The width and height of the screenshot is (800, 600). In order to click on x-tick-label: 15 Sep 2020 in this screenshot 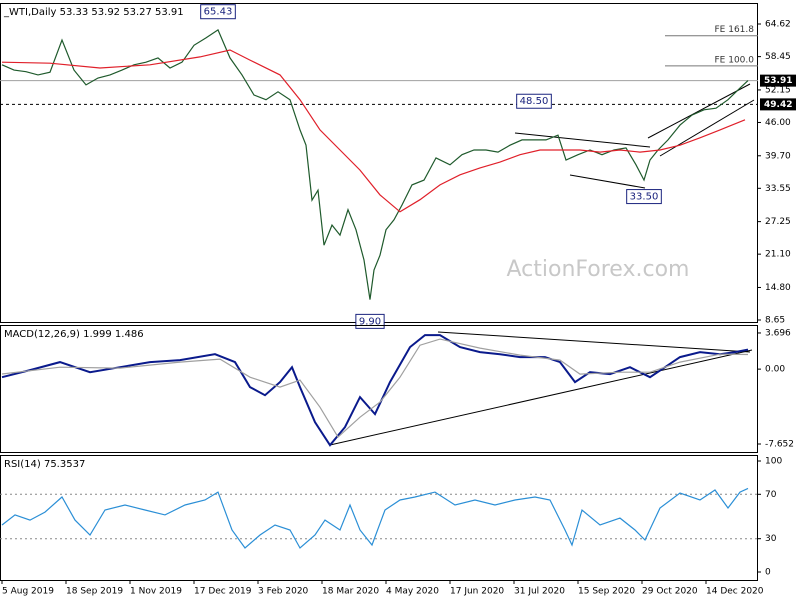, I will do `click(606, 592)`.